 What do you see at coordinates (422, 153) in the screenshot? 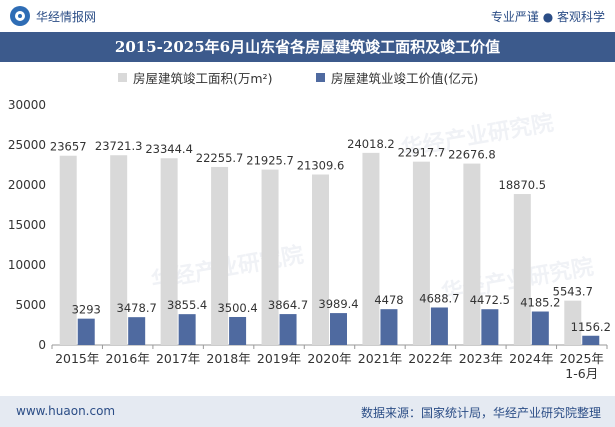
I see `data-label-area: 22917.7` at bounding box center [422, 153].